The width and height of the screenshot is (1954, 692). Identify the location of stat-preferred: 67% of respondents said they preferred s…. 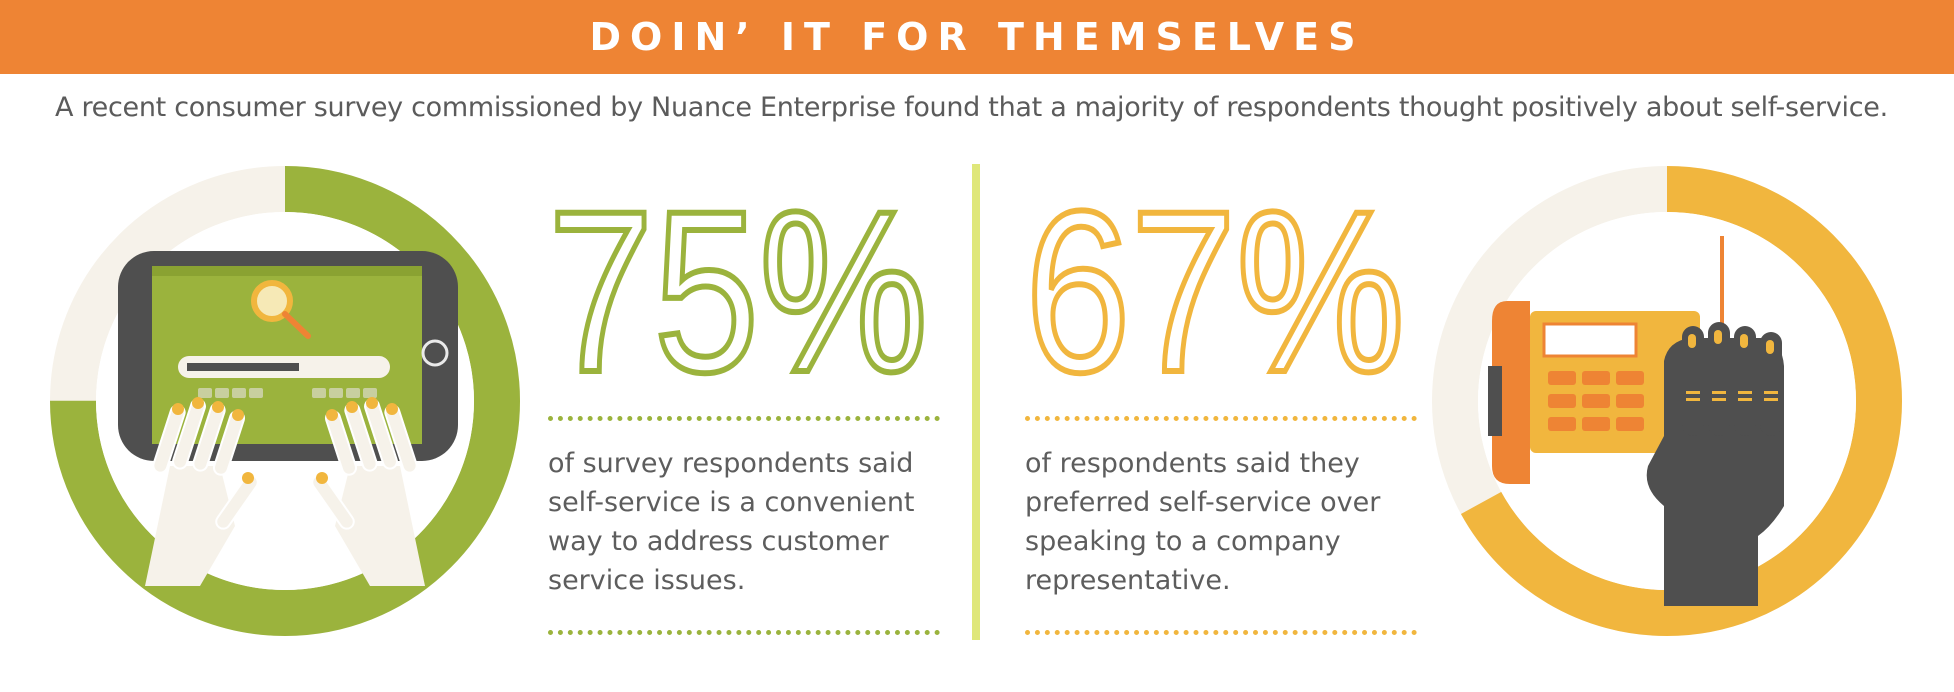
(1222, 405).